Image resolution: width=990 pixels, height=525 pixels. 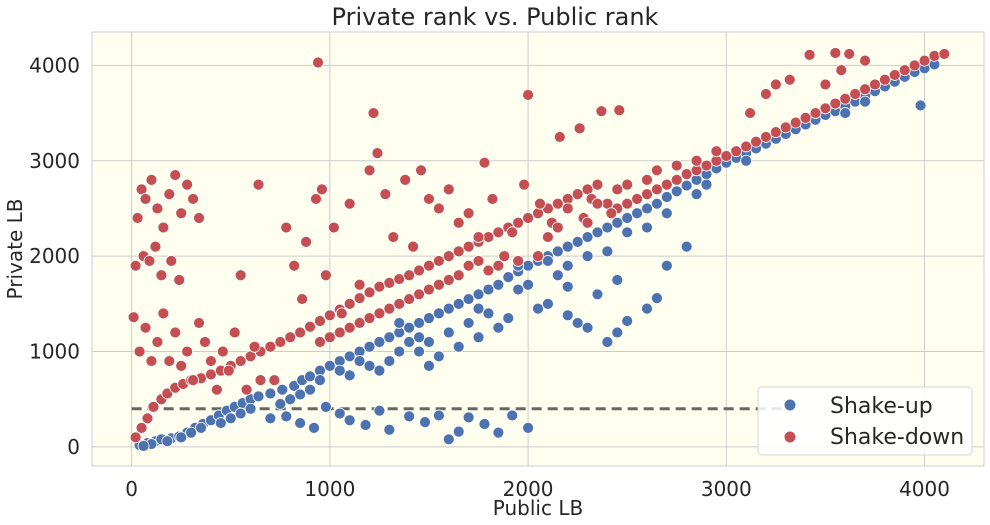 What do you see at coordinates (495, 17) in the screenshot?
I see `chart-title: Private rank vs. Public rank` at bounding box center [495, 17].